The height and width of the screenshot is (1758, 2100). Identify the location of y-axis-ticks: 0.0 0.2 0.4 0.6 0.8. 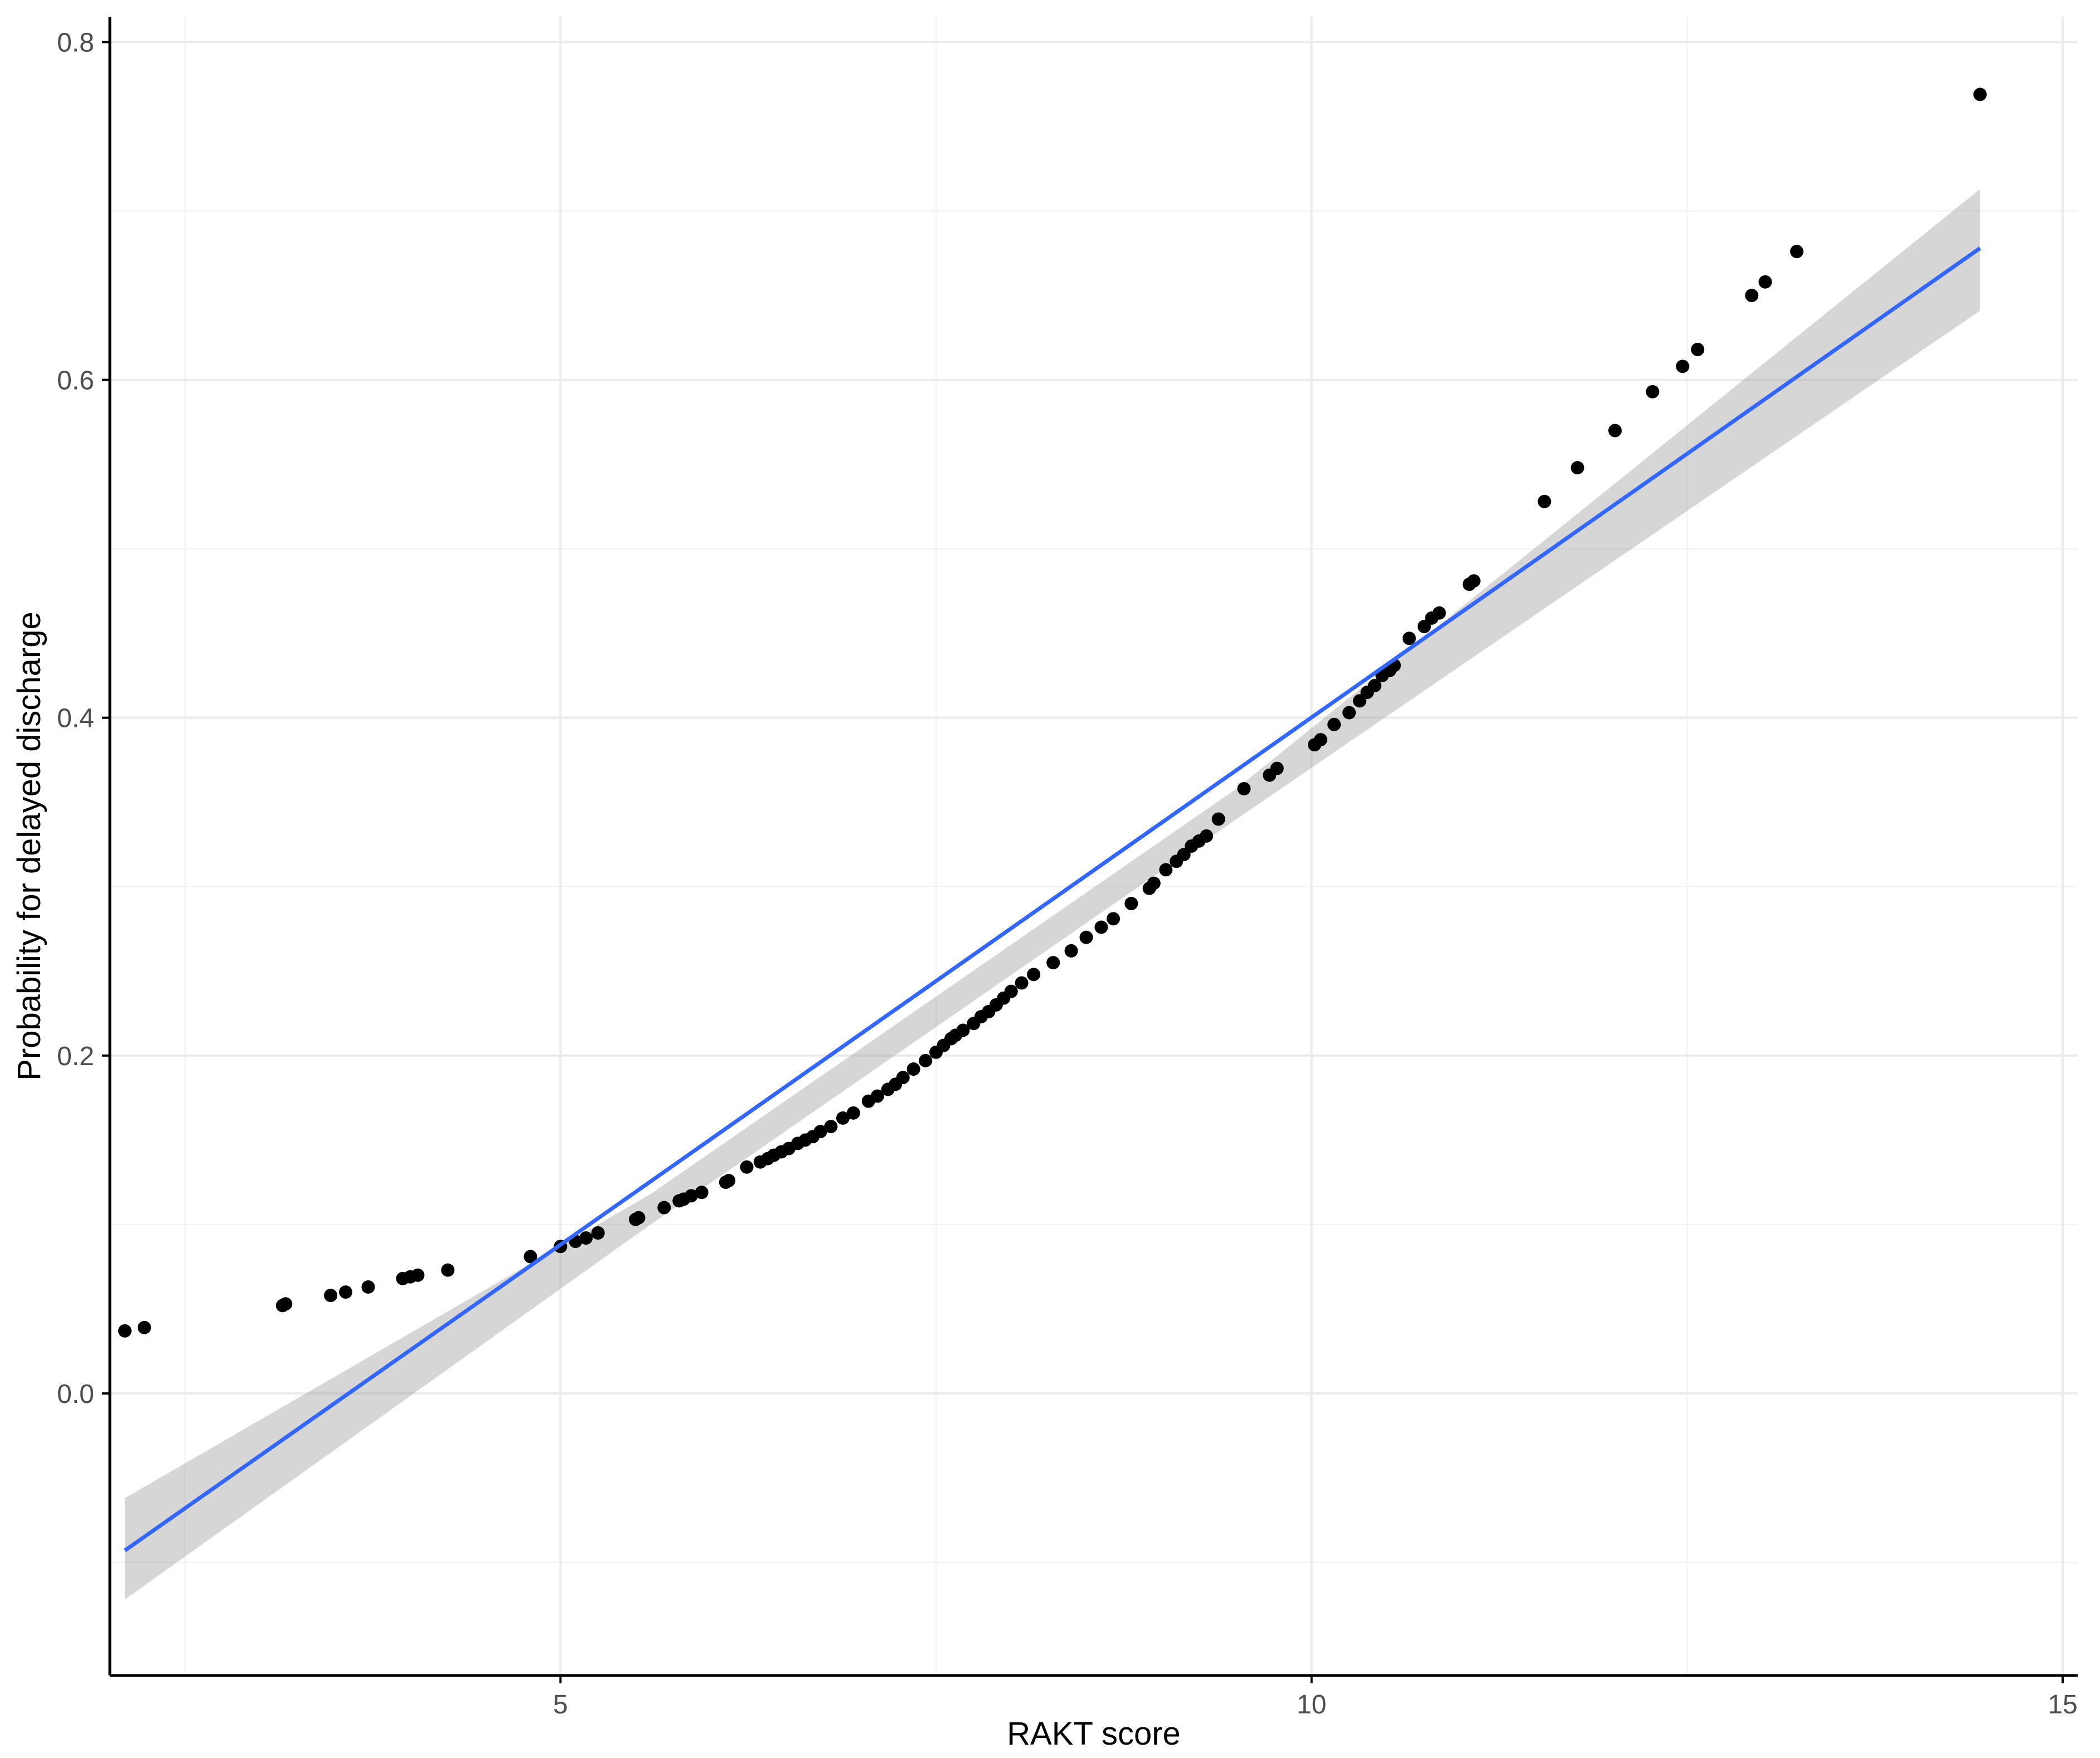
(83, 718).